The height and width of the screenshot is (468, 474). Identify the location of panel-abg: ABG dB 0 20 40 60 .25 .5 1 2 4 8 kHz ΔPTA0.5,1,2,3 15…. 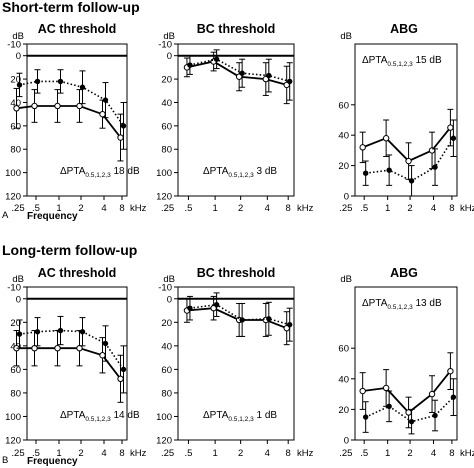
(406, 118).